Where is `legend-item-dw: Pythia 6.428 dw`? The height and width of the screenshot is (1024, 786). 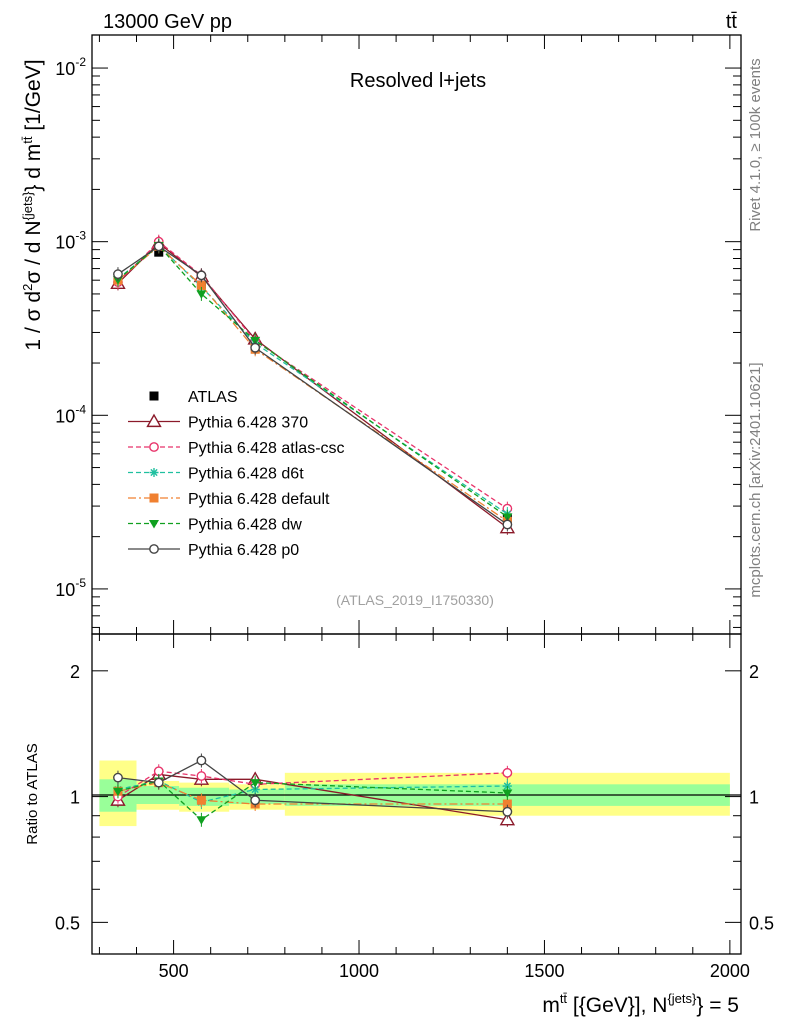
legend-item-dw: Pythia 6.428 dw is located at coordinates (215, 525).